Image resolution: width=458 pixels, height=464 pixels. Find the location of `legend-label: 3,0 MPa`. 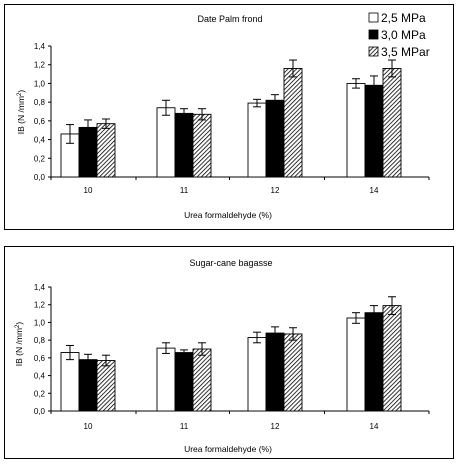

legend-label: 3,0 MPa is located at coordinates (403, 35).